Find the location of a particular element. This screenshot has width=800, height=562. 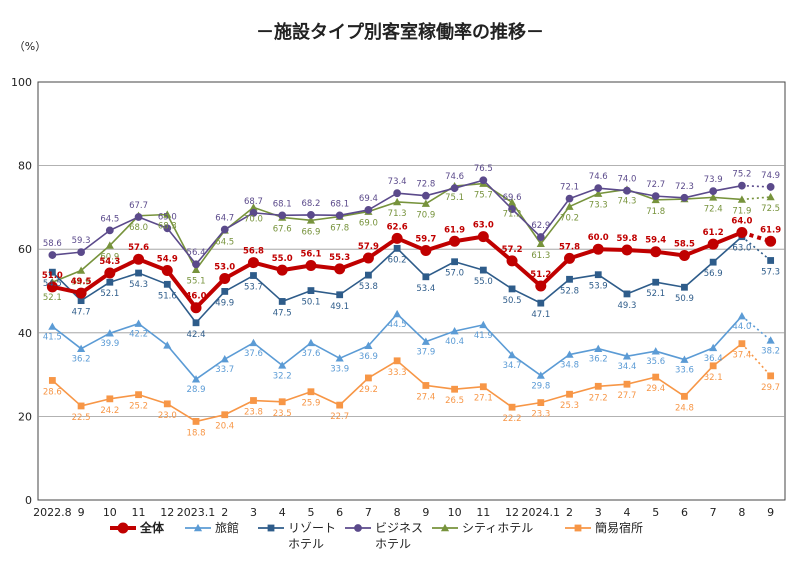

data-label: 49.9 is located at coordinates (224, 303).